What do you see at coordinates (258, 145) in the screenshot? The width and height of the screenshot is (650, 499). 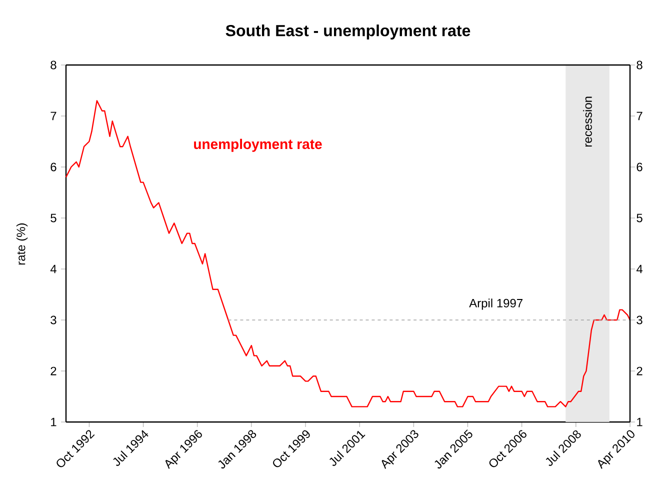 I see `text: unemployment rate` at bounding box center [258, 145].